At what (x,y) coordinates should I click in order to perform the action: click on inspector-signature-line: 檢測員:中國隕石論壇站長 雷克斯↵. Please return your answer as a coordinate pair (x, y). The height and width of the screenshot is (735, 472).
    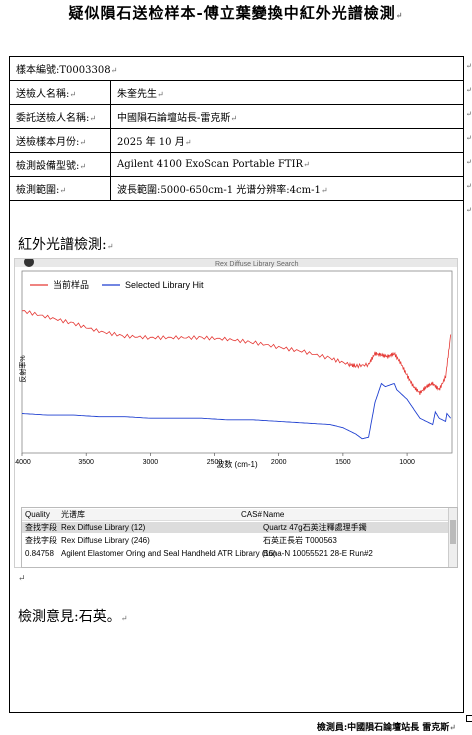
    Looking at the image, I should click on (386, 727).